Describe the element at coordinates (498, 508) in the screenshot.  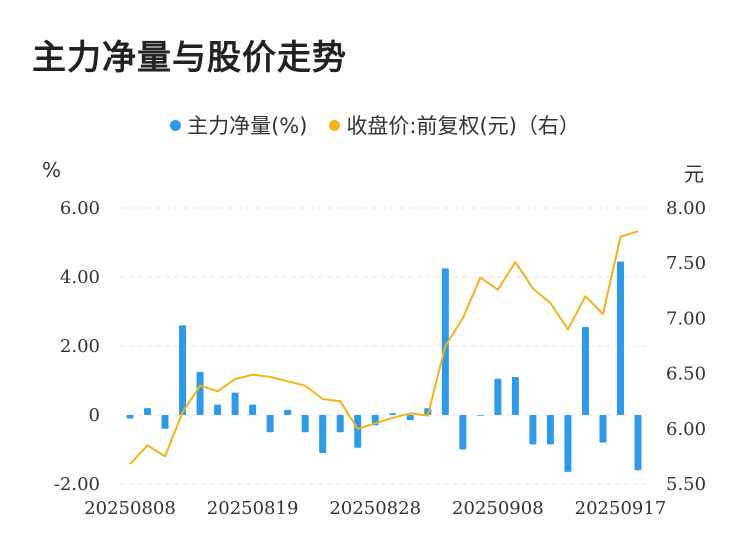
I see `x-tick-label: 20250908` at that location.